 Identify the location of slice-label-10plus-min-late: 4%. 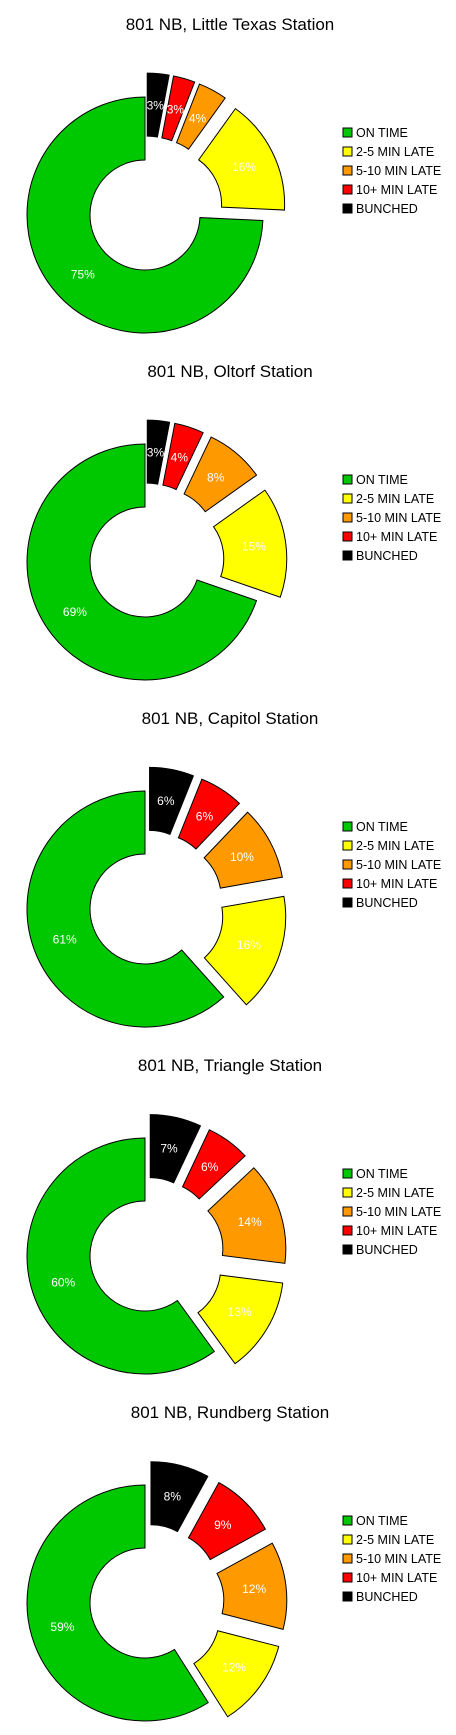
(180, 457).